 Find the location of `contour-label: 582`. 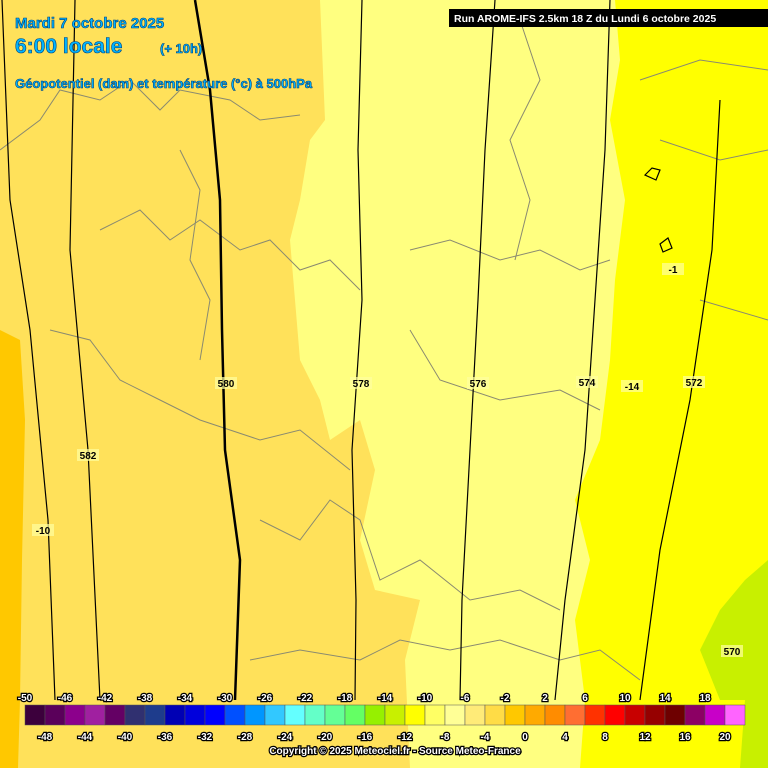

contour-label: 582 is located at coordinates (88, 456).